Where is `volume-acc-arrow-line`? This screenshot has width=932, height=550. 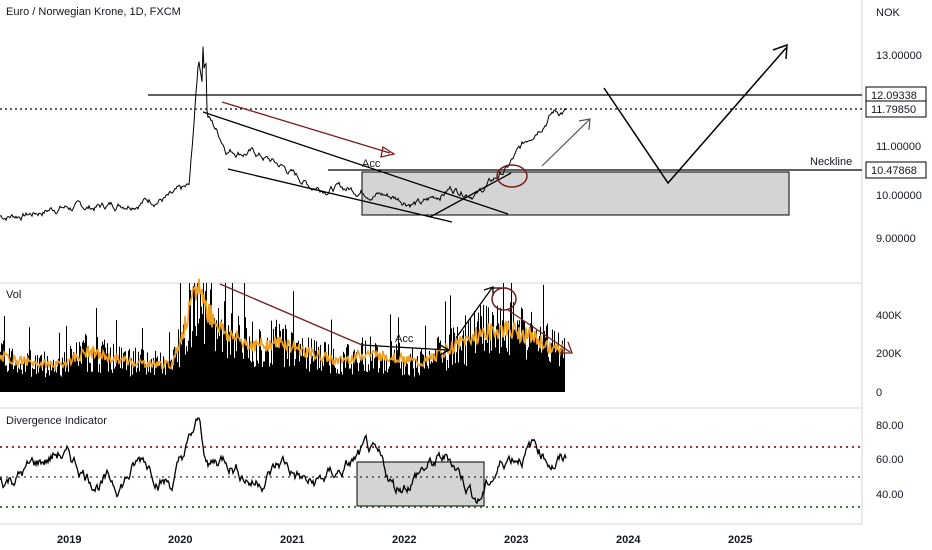
volume-acc-arrow-line is located at coordinates (405, 347).